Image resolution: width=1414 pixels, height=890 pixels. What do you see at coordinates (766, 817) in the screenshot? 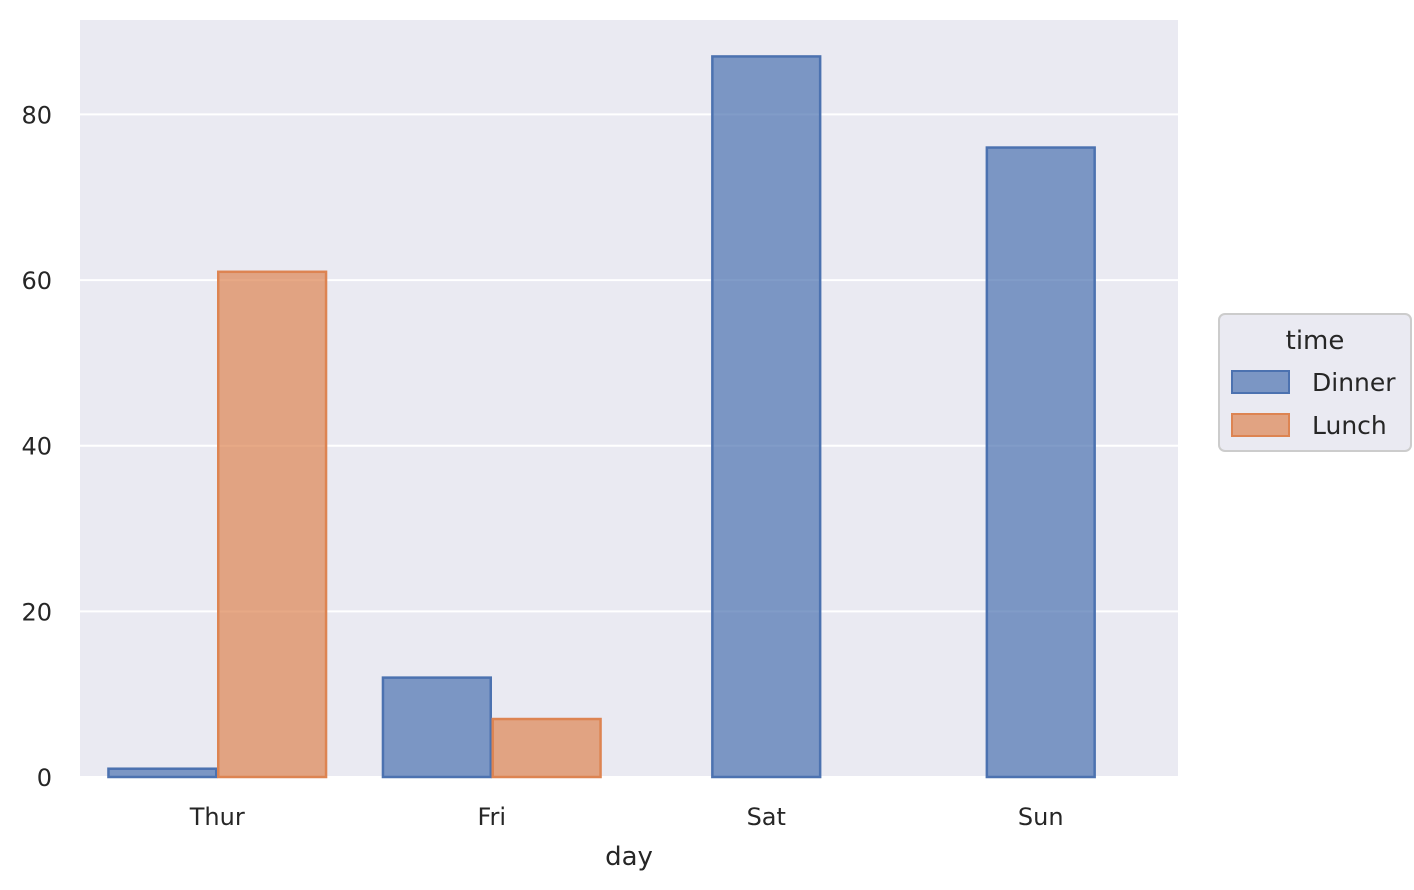
I see `x-tick-label: Sat` at bounding box center [766, 817].